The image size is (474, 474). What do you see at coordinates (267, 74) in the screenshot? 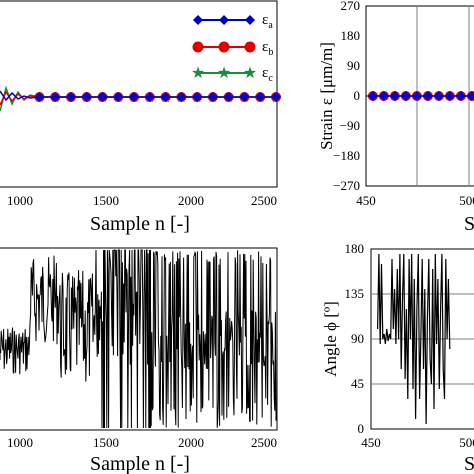
I see `legend-label-c: εc` at bounding box center [267, 74].